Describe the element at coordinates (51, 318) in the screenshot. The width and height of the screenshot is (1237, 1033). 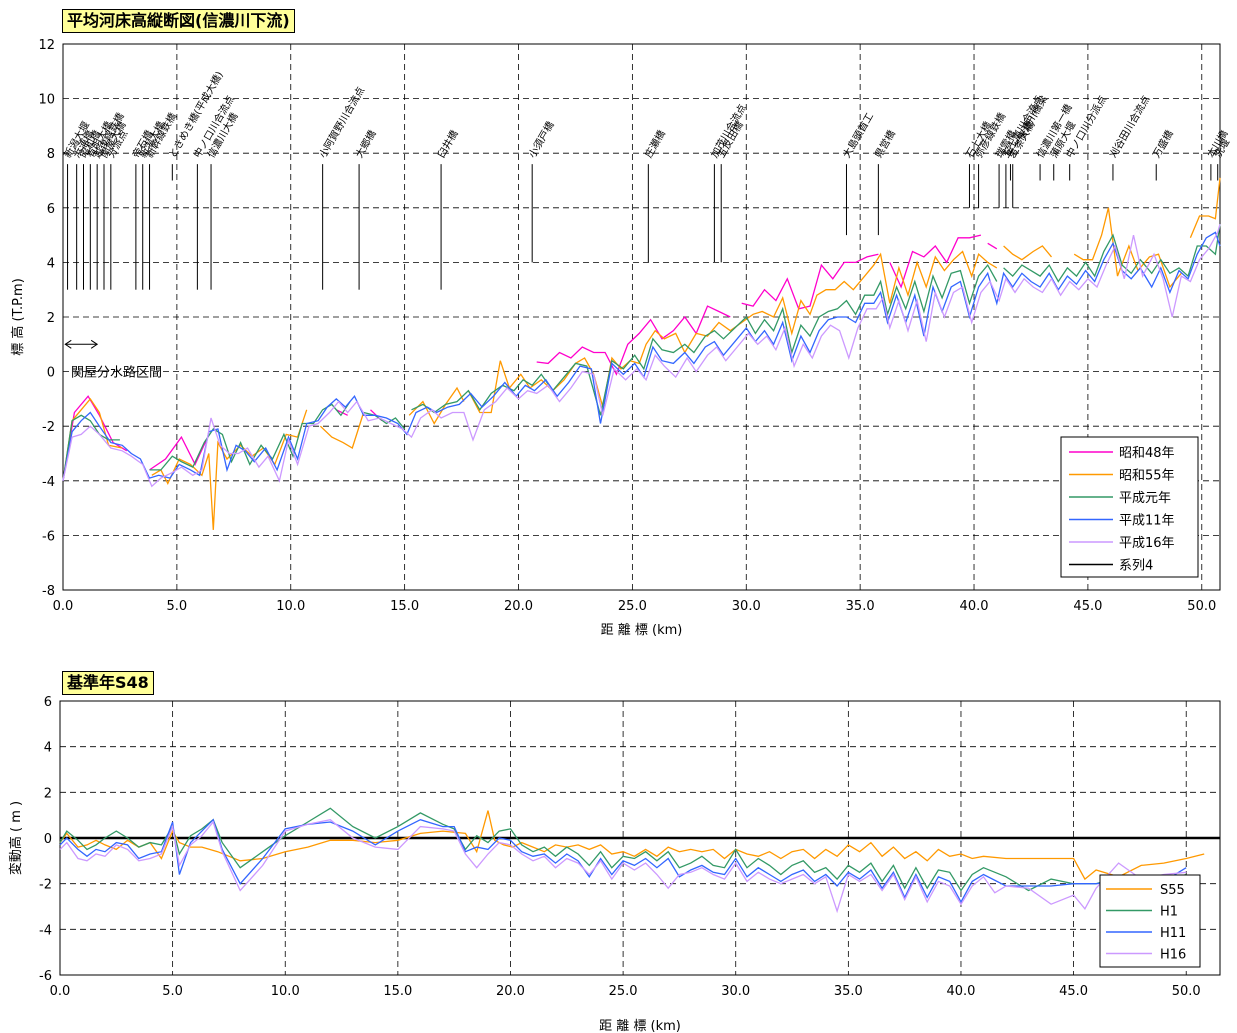
I see `top-y-tick-label: 2` at that location.